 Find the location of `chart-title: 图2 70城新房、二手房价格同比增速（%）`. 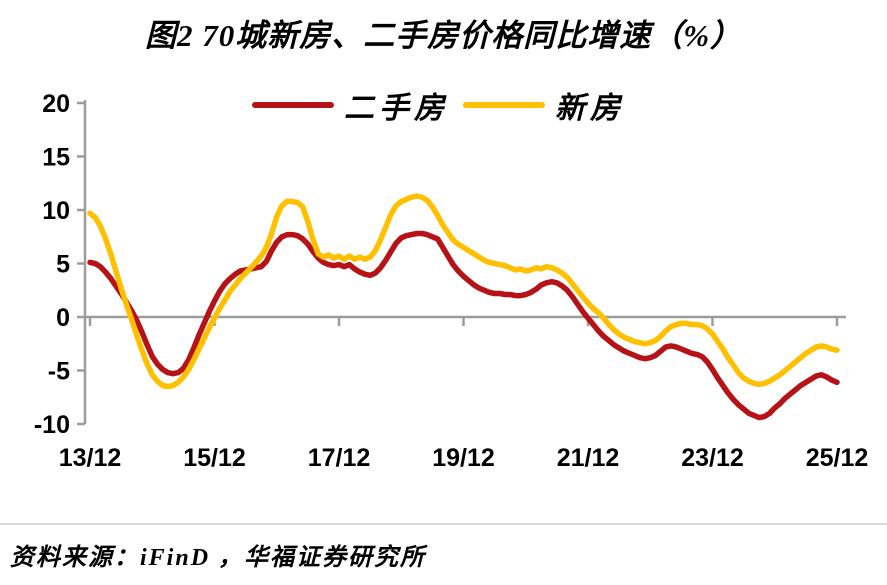

chart-title: 图2 70城新房、二手房价格同比增速（%） is located at coordinates (443, 35).